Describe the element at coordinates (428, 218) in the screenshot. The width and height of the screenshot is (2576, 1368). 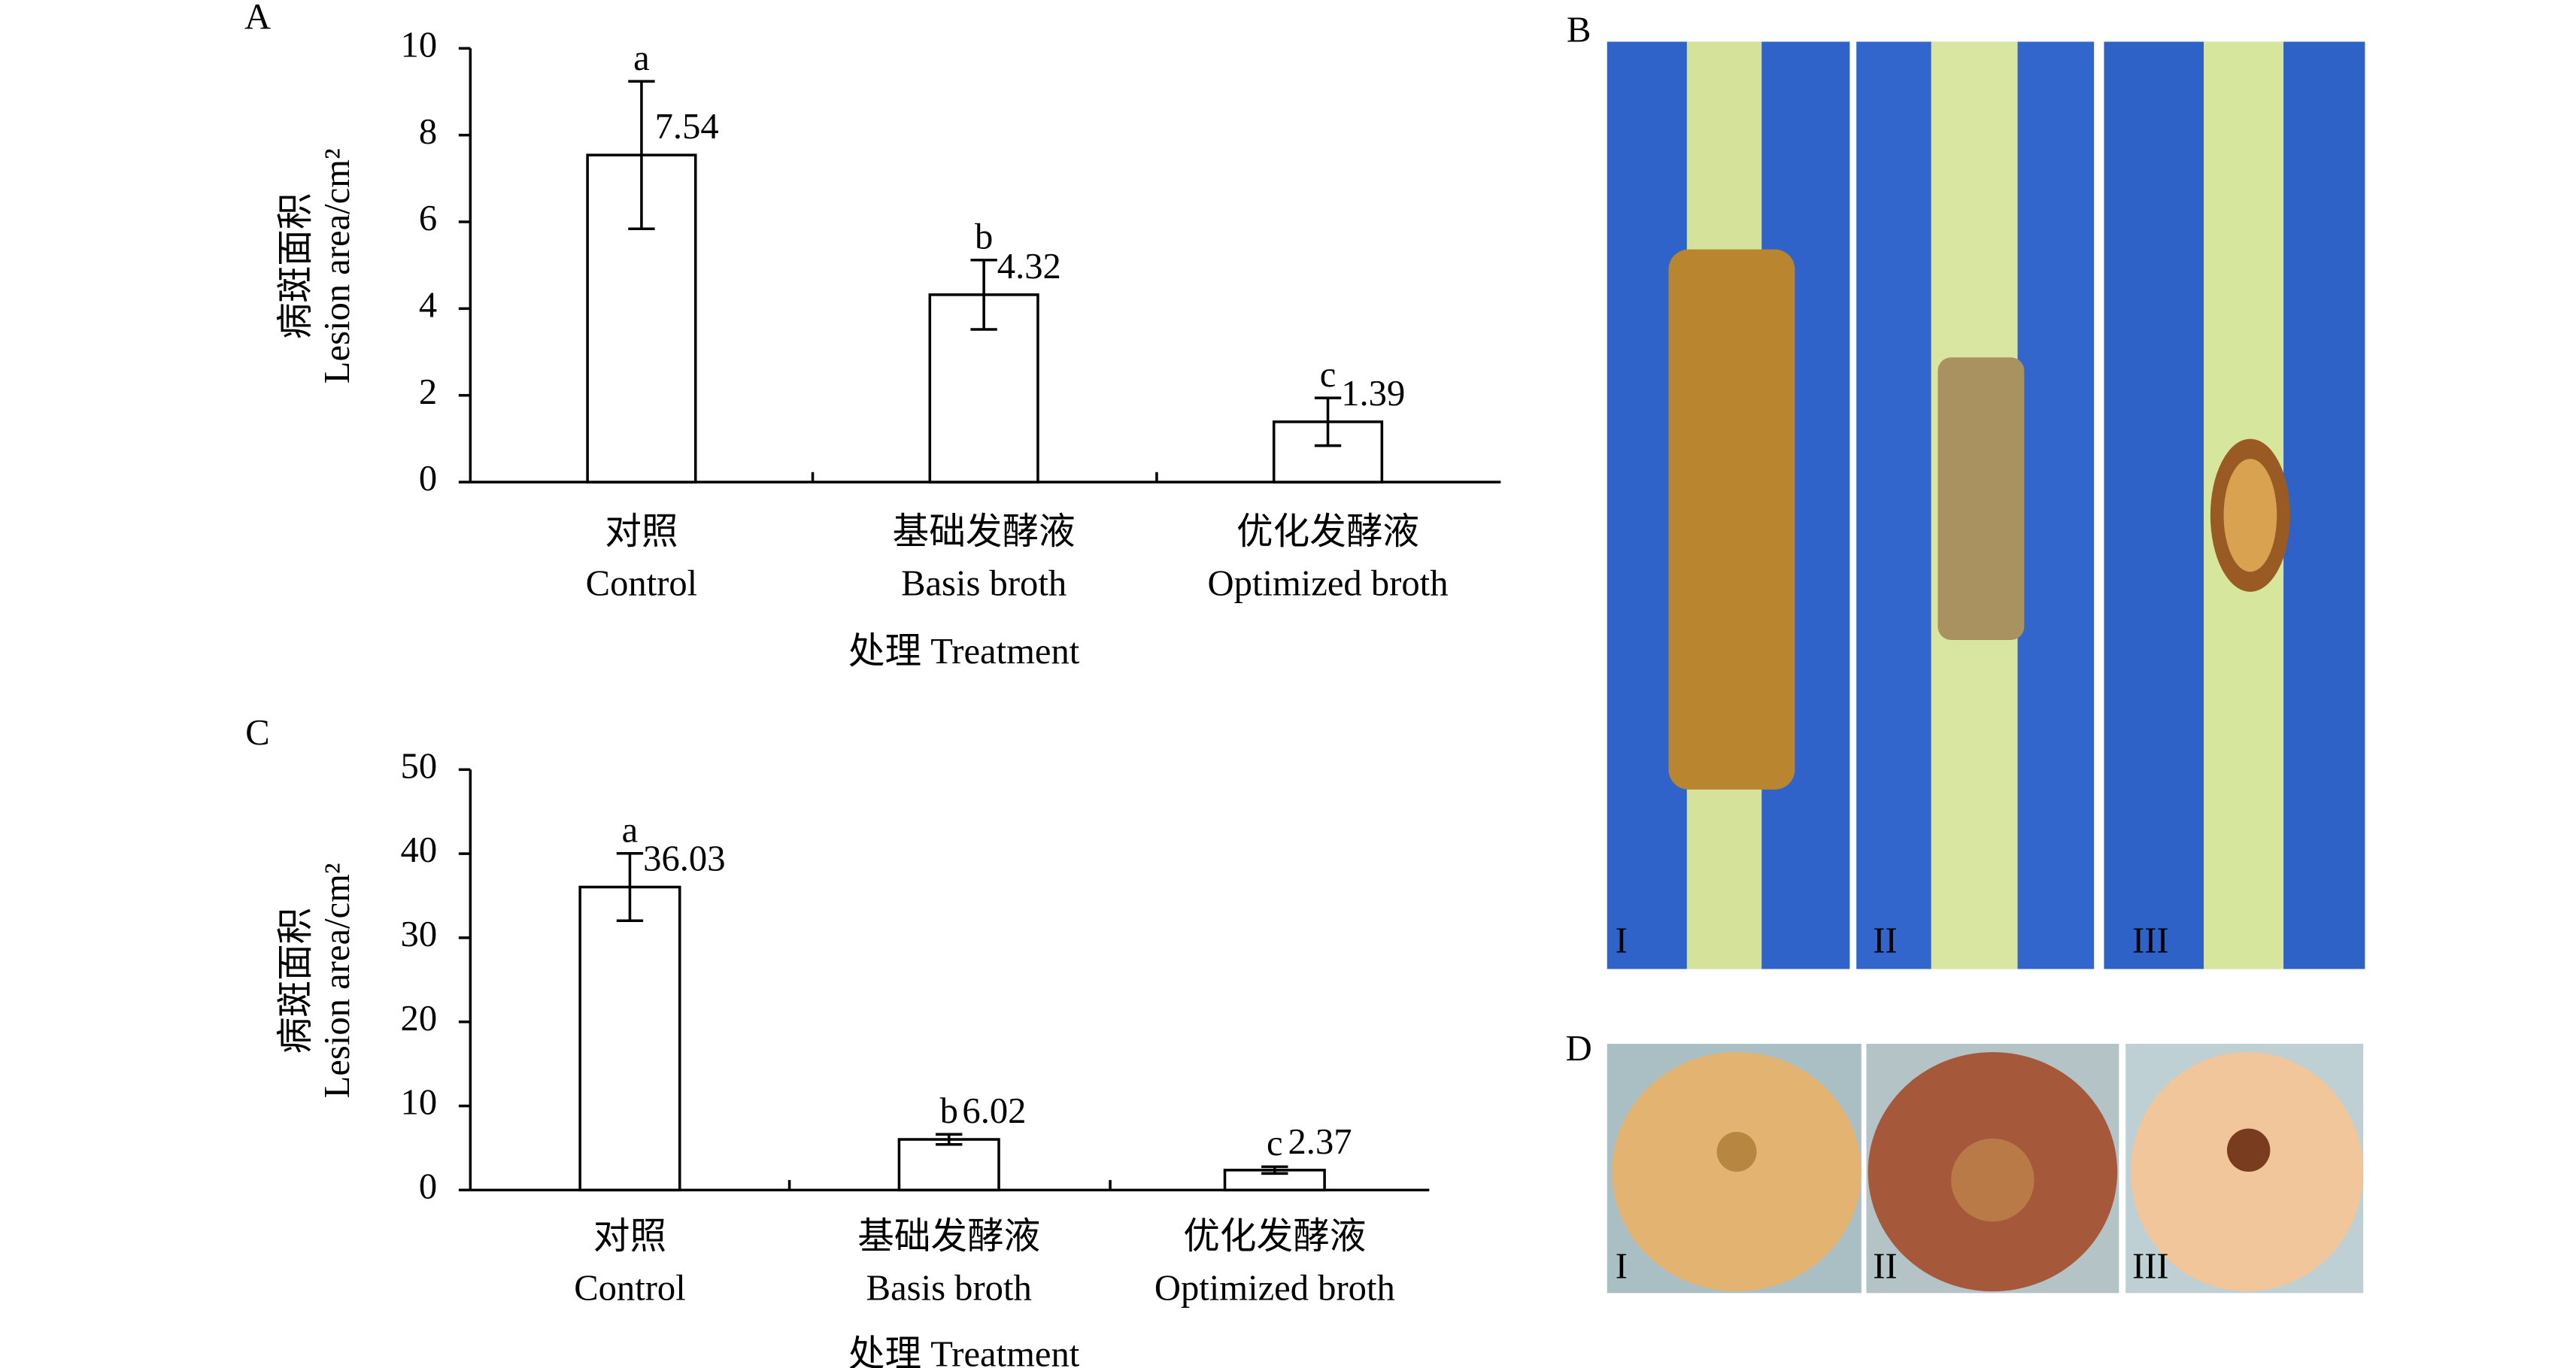
I see `y-tick-label: 6` at that location.